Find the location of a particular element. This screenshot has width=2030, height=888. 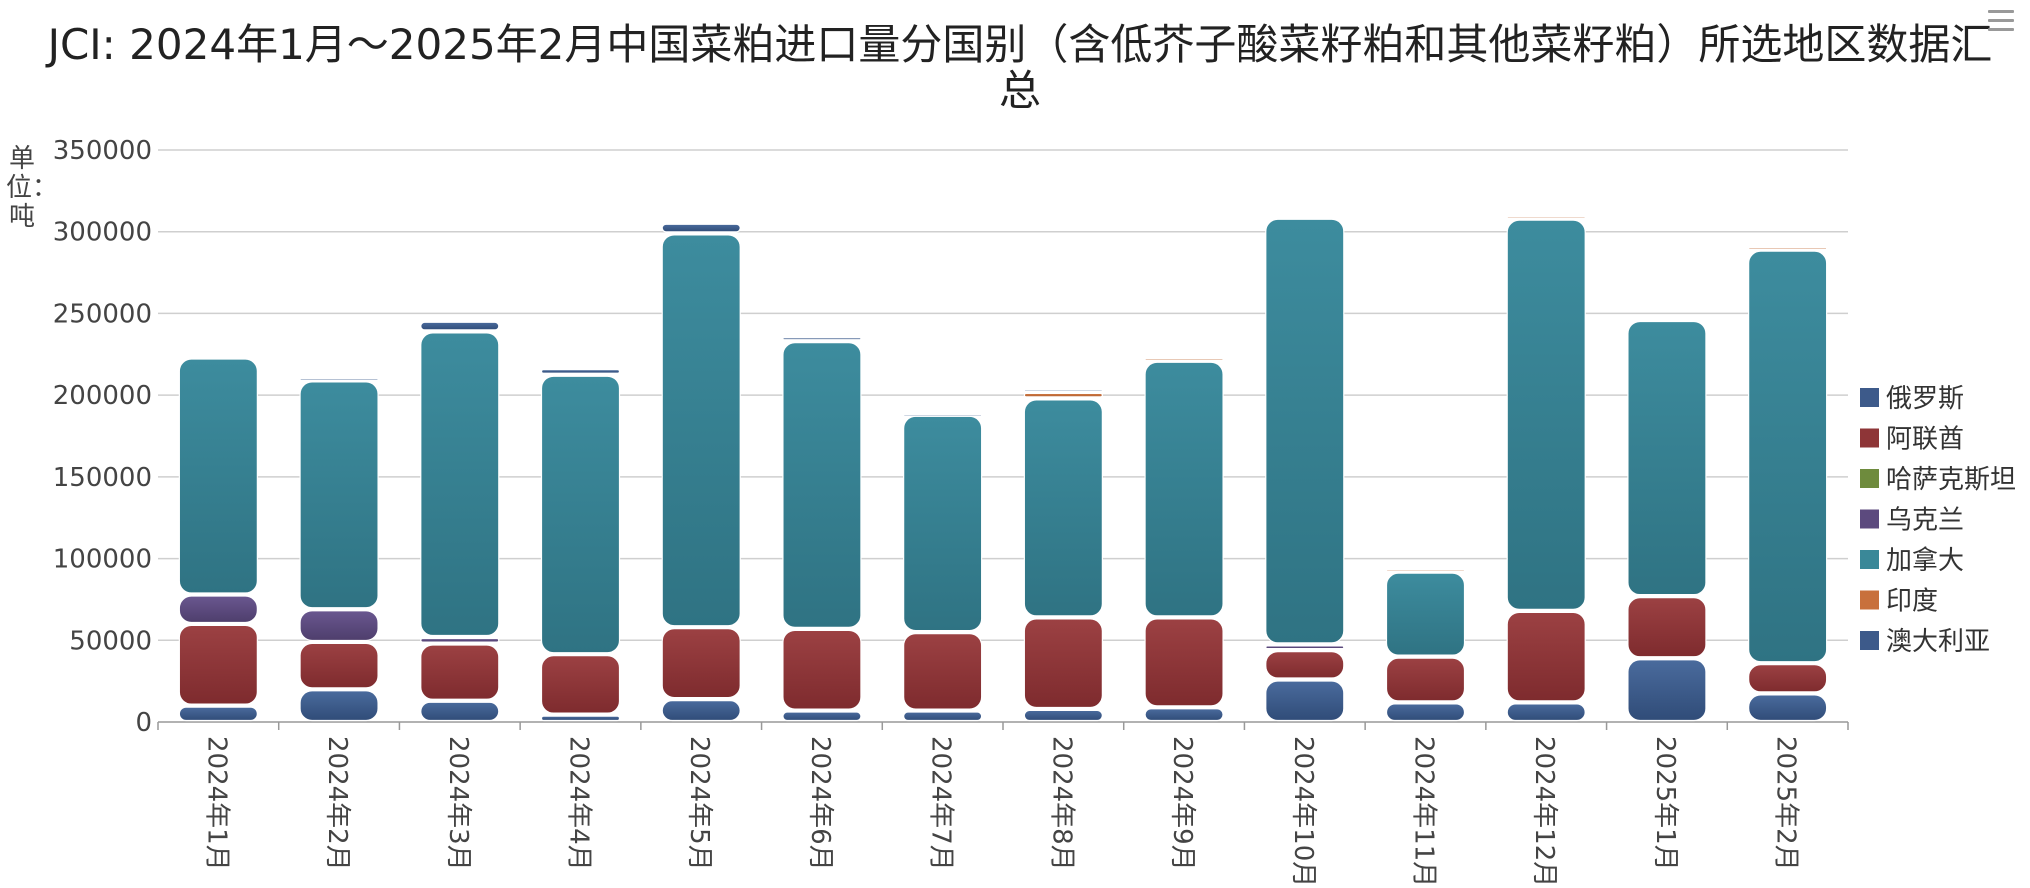

legend-item: 印度 is located at coordinates (1899, 602).